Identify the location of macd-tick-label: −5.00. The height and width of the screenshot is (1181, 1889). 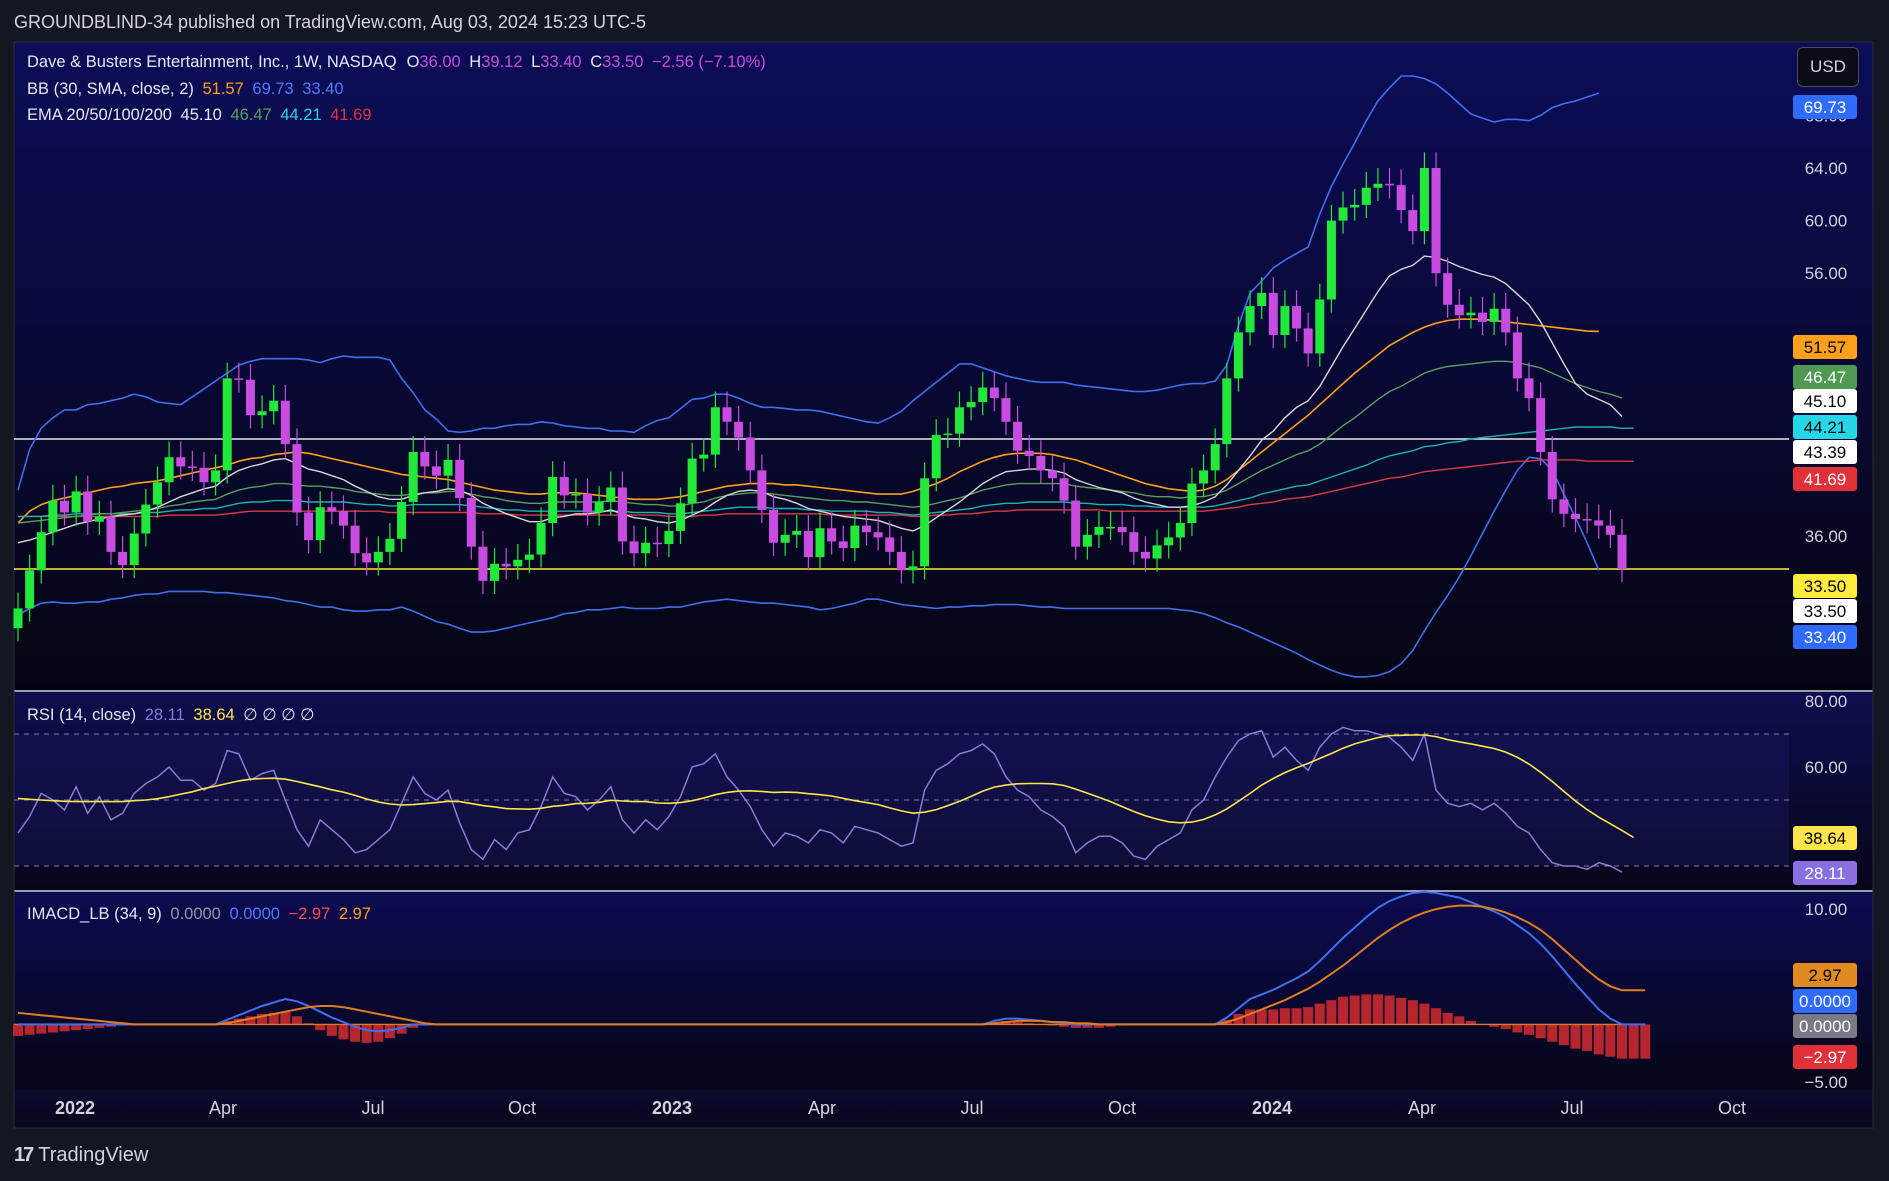
(1825, 1082).